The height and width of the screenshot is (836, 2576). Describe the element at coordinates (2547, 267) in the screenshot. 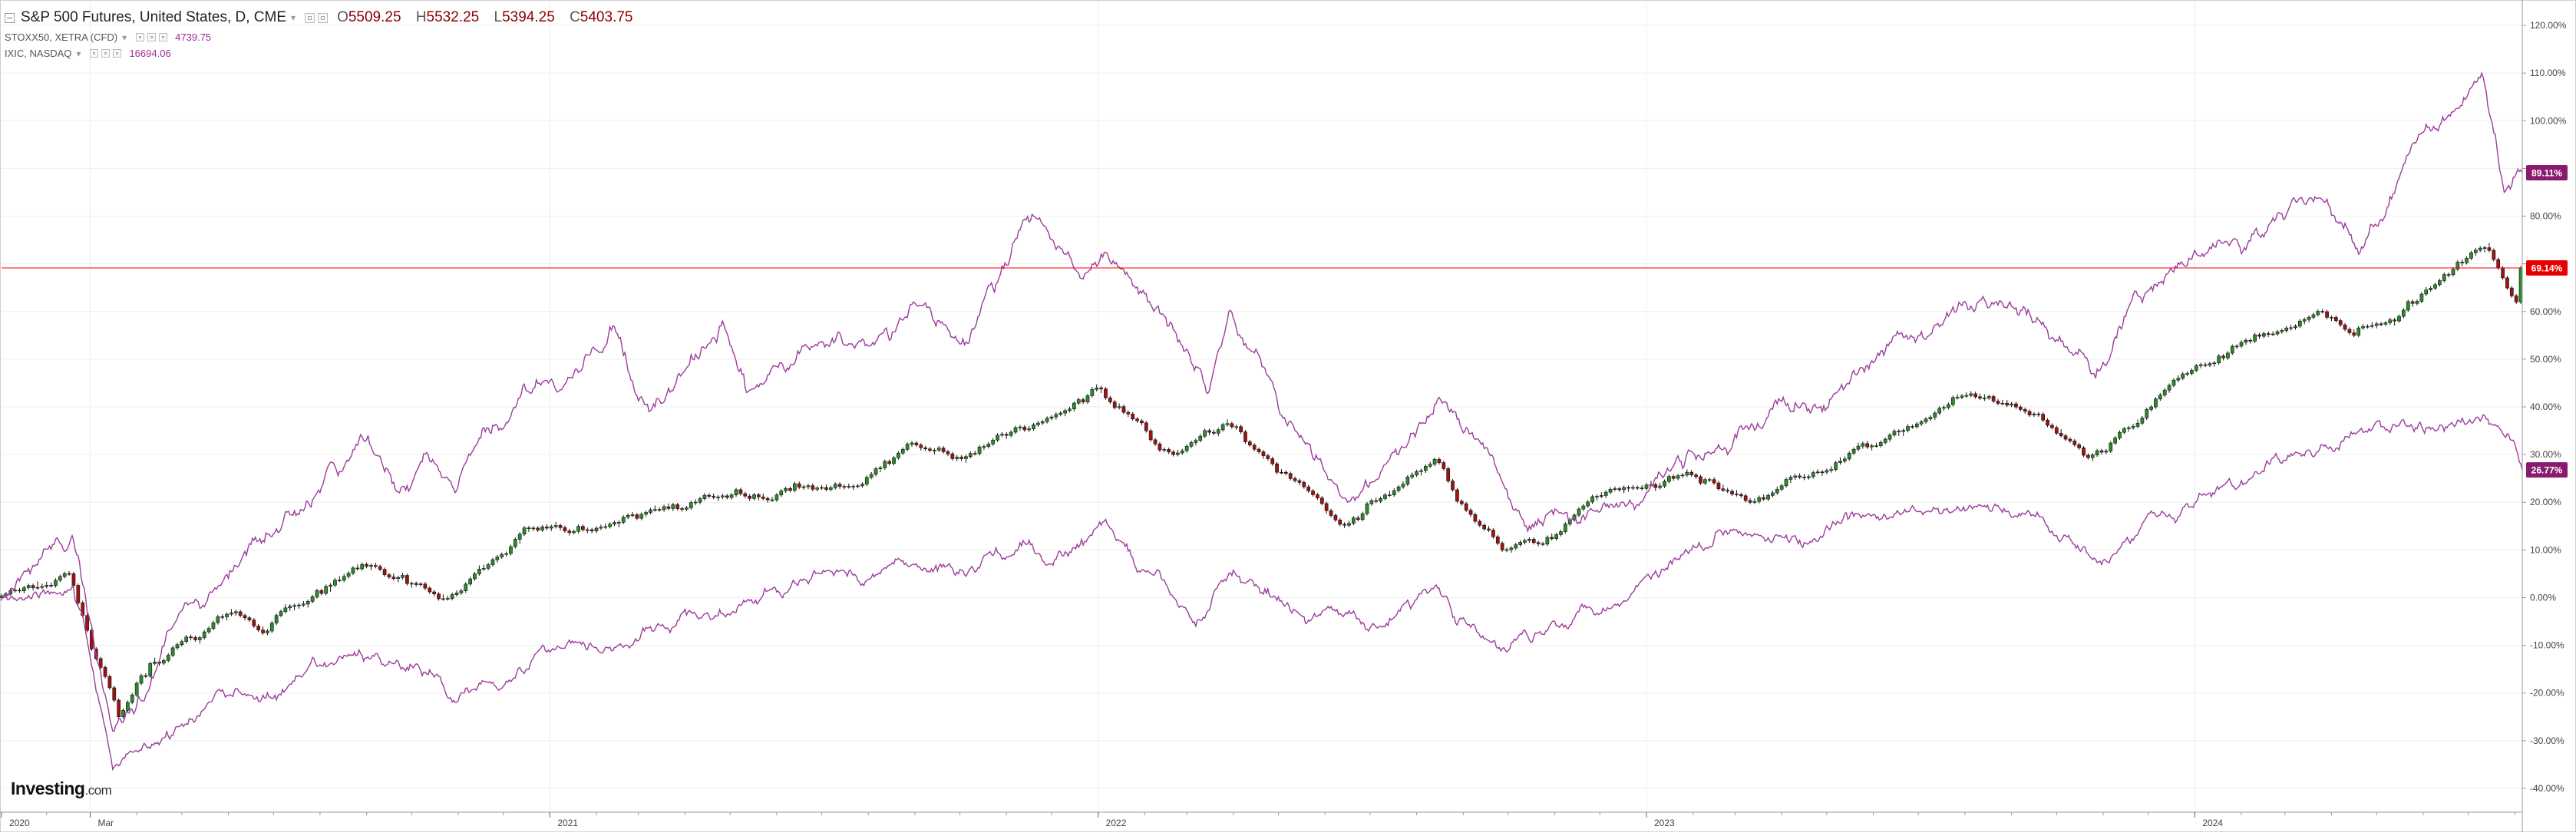

I see `price-badge: 69.14%` at that location.